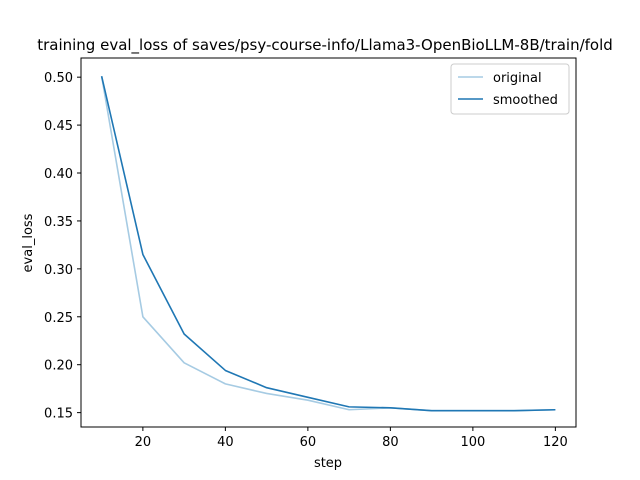 This screenshot has height=480, width=640. Describe the element at coordinates (58, 174) in the screenshot. I see `y-tick-label: 0.40` at that location.